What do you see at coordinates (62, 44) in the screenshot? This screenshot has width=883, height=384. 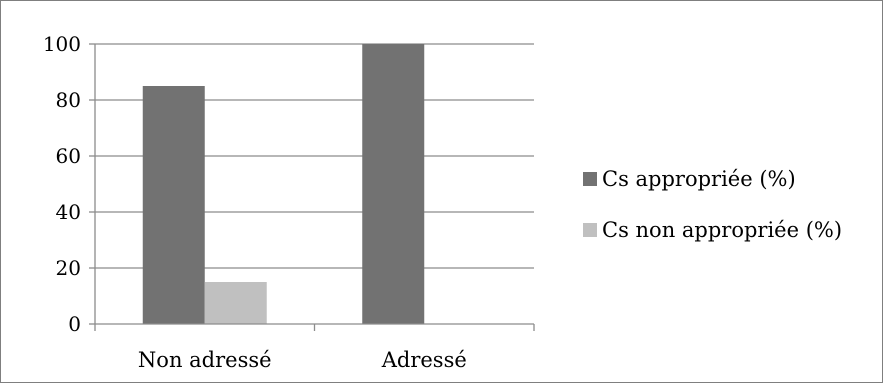 I see `y-tick-label: 100` at bounding box center [62, 44].